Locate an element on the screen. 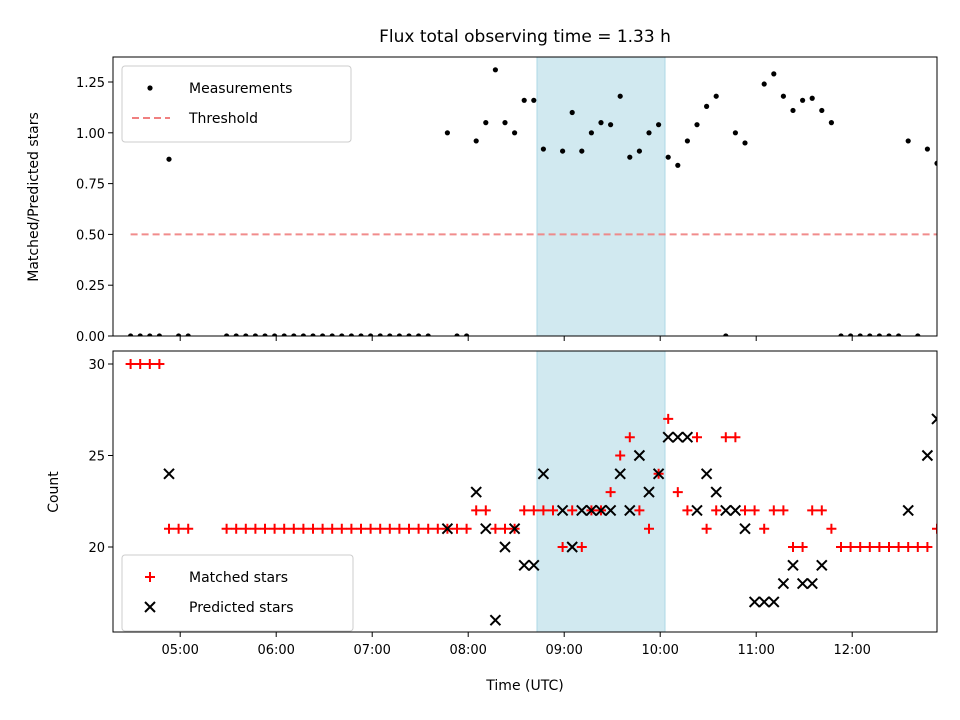 This screenshot has height=720, width=960. legend-item: Measurements is located at coordinates (219, 89).